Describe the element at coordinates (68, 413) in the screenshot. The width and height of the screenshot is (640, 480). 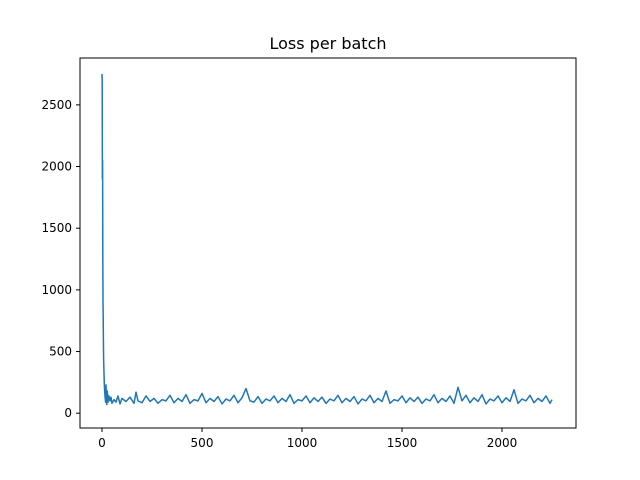
I see `y-tick-label: 0` at that location.